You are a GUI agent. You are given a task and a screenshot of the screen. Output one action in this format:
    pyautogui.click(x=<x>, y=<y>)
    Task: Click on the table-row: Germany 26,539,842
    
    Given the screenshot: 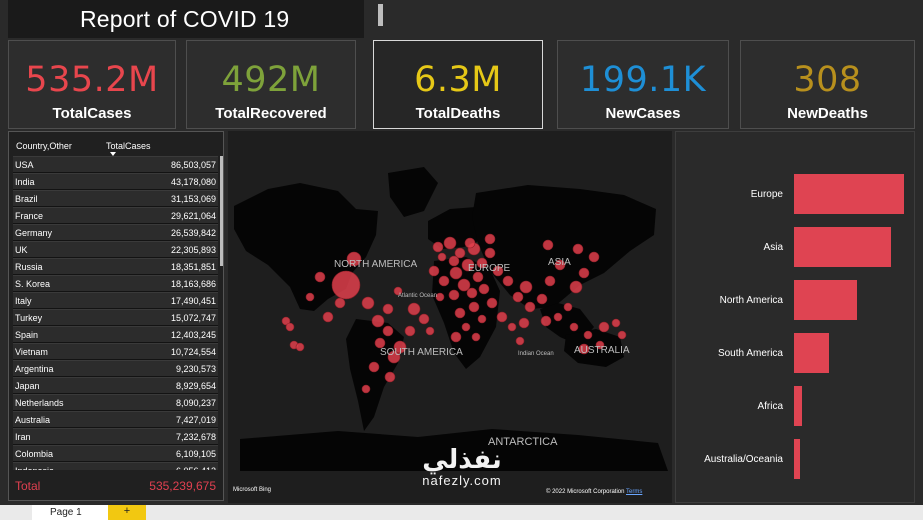 What is the action you would take?
    pyautogui.click(x=115, y=232)
    